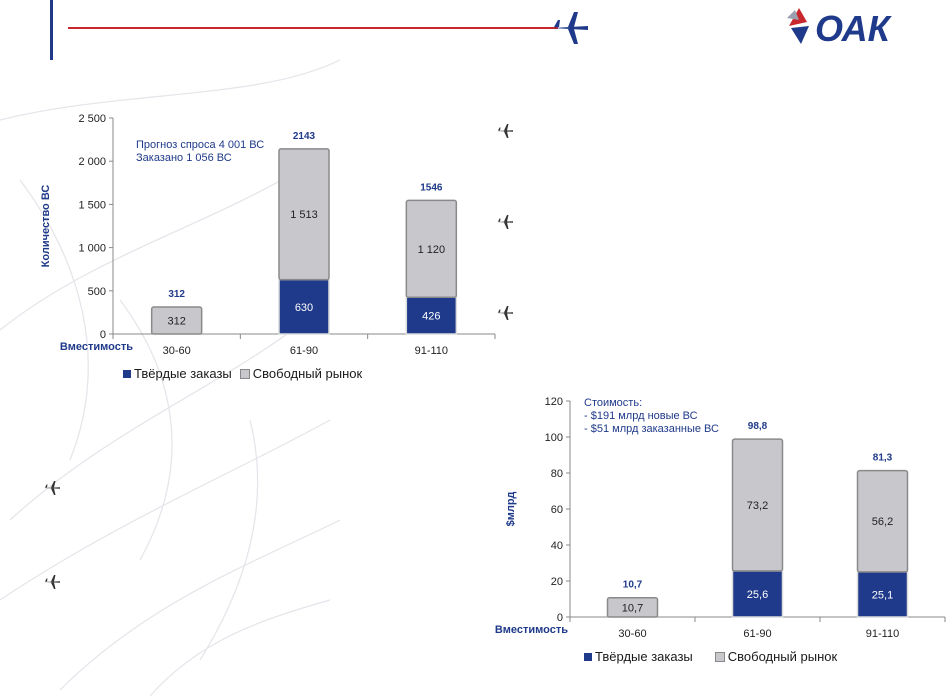 The image size is (947, 696). What do you see at coordinates (92, 119) in the screenshot?
I see `y-tick-label: 2 500` at bounding box center [92, 119].